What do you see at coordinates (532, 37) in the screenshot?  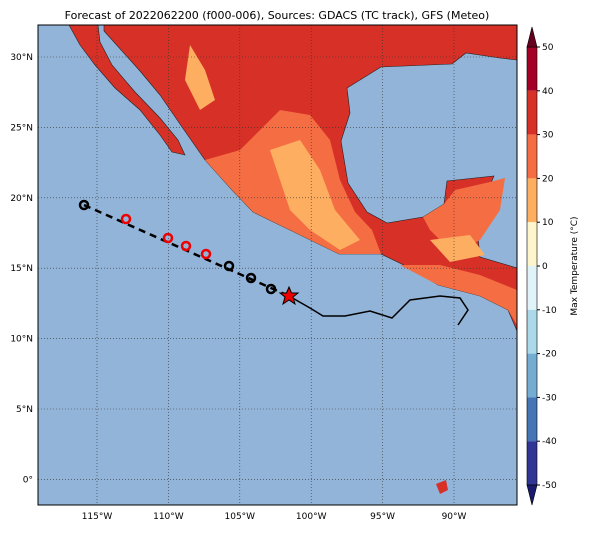 I see `colorbar-over` at bounding box center [532, 37].